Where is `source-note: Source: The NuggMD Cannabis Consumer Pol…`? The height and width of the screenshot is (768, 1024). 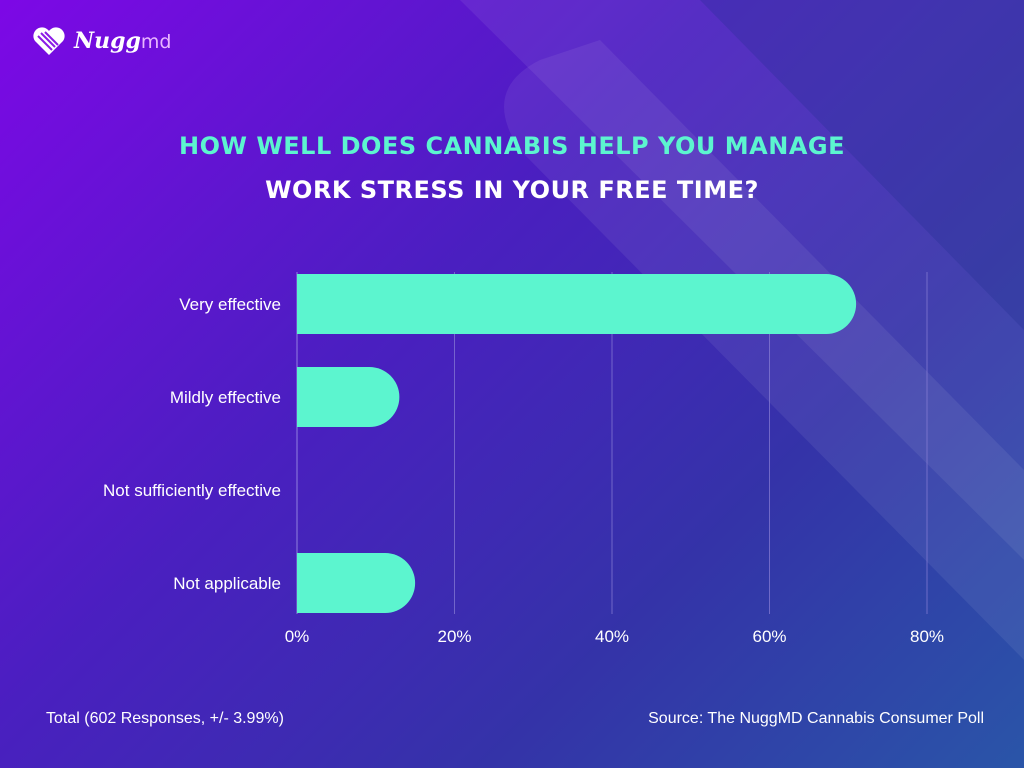
source-note: Source: The NuggMD Cannabis Consumer Pol… is located at coordinates (816, 718).